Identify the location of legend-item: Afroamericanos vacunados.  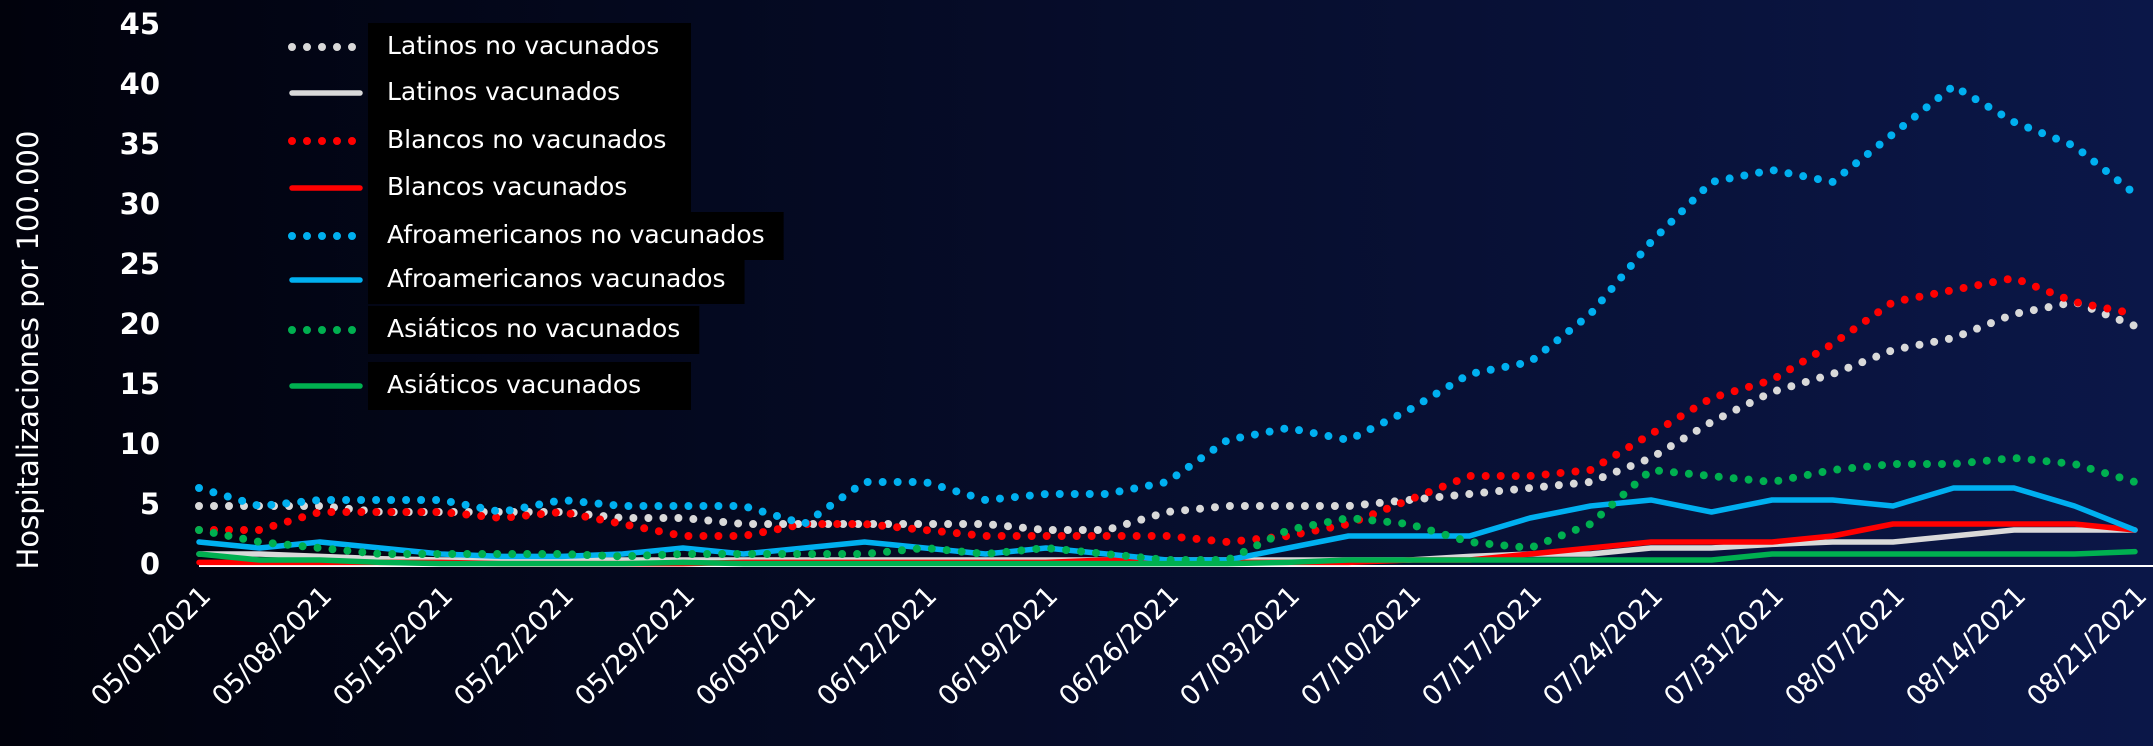
(517, 280).